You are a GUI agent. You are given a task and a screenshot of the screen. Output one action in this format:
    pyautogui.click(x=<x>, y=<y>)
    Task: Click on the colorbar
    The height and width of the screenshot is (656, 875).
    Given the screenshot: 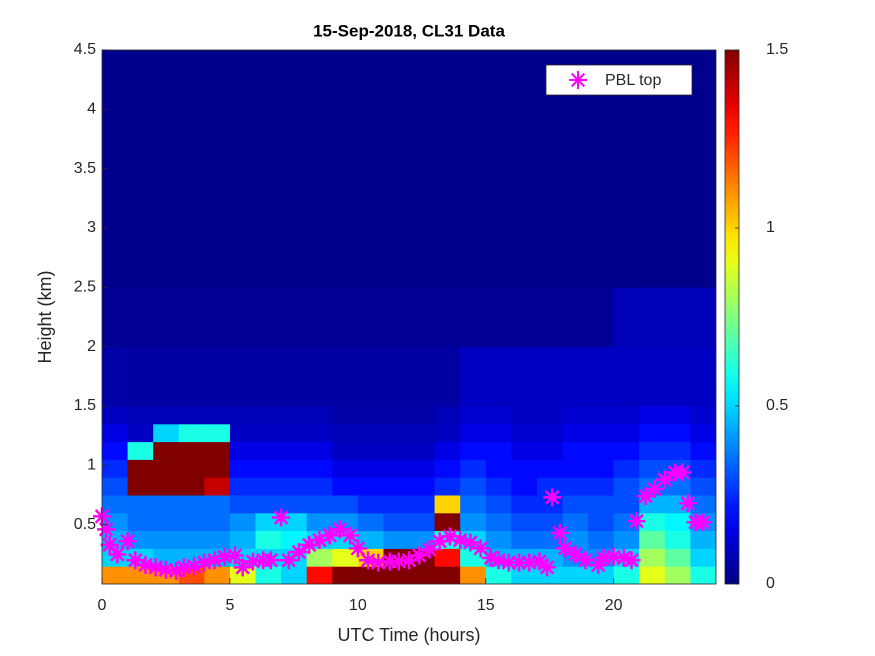 What is the action you would take?
    pyautogui.click(x=732, y=317)
    